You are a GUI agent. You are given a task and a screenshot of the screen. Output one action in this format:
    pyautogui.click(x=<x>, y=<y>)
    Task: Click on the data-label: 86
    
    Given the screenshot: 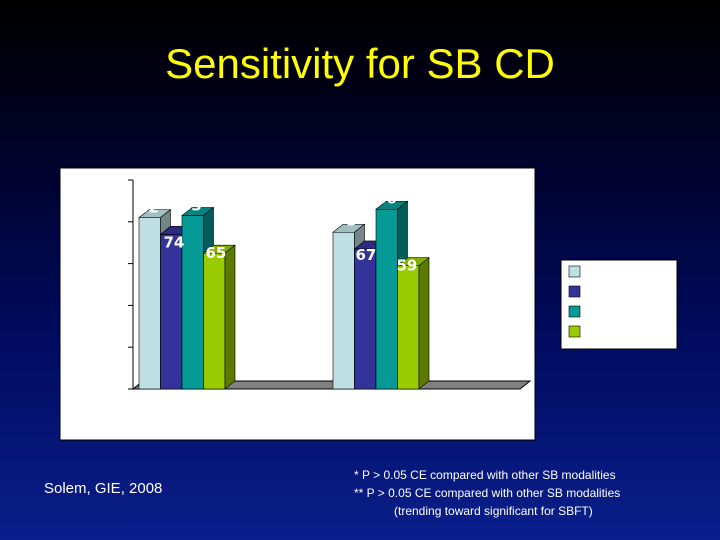 What is the action you would take?
    pyautogui.click(x=386, y=198)
    